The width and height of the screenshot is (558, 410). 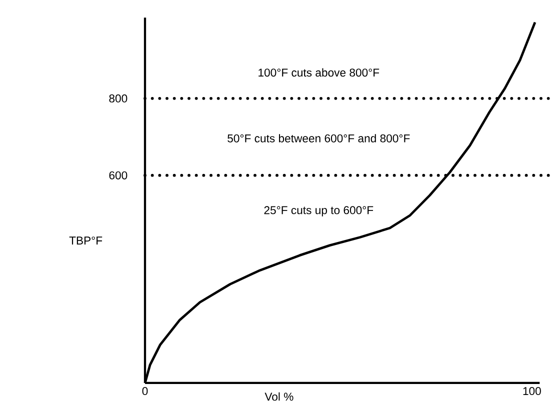 I want to click on x-axis-title: Vol %, so click(x=279, y=396).